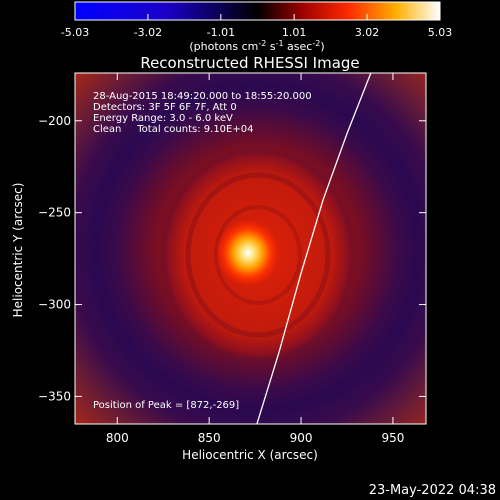 This screenshot has width=500, height=500. Describe the element at coordinates (163, 118) in the screenshot. I see `info-line-energy: Energy Range: 3.0 - 6.0 keV` at that location.